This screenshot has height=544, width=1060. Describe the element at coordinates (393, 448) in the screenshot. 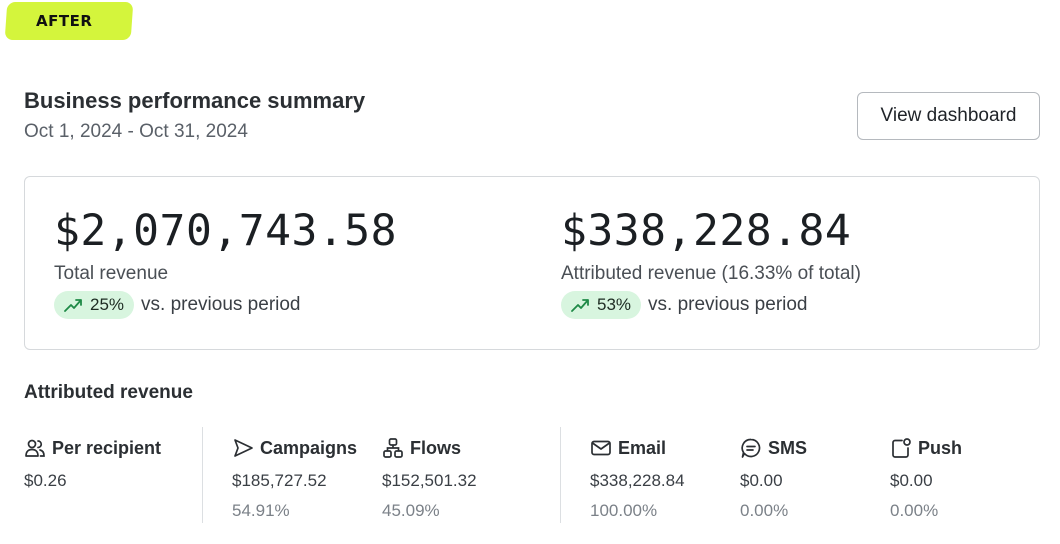

I see `flow-icon` at that location.